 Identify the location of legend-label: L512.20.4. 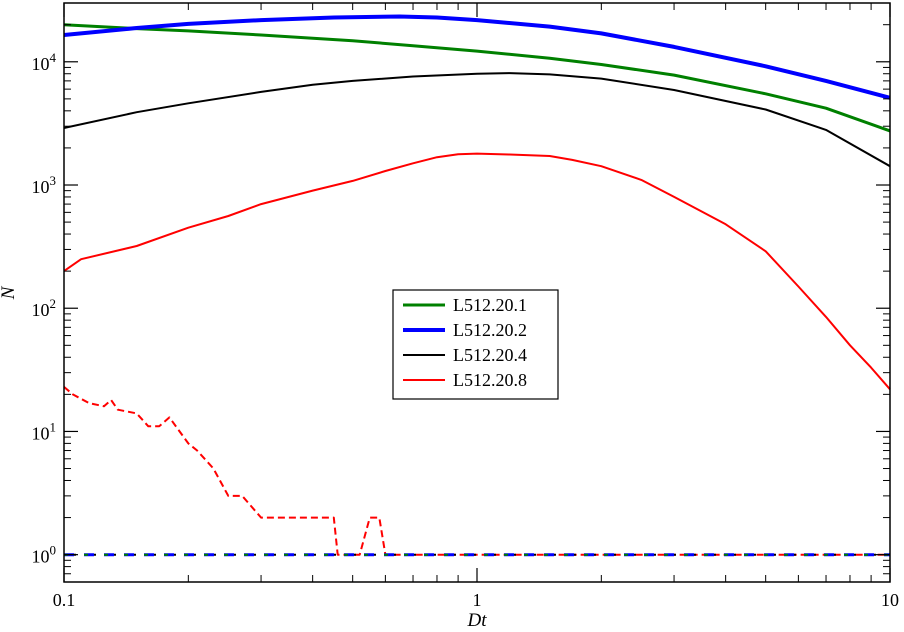
(490, 355).